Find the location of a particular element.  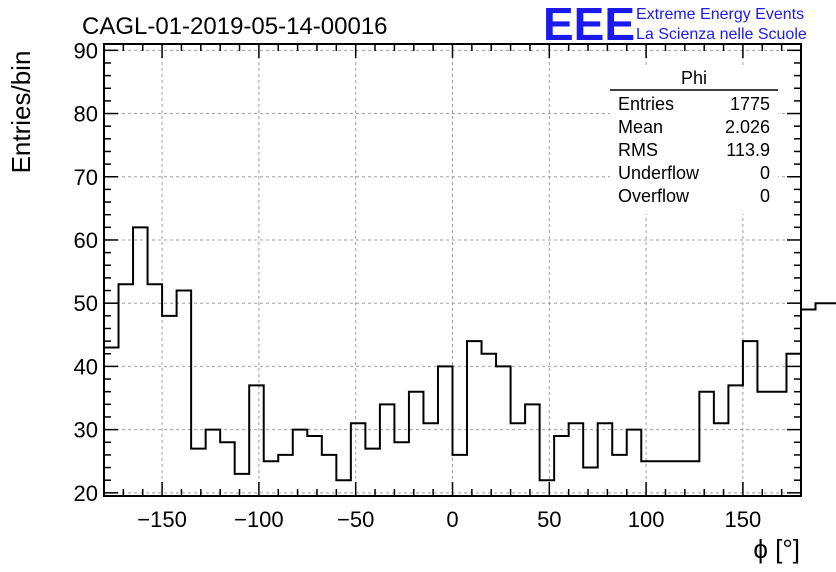

stats-row-label: RMS is located at coordinates (638, 150).